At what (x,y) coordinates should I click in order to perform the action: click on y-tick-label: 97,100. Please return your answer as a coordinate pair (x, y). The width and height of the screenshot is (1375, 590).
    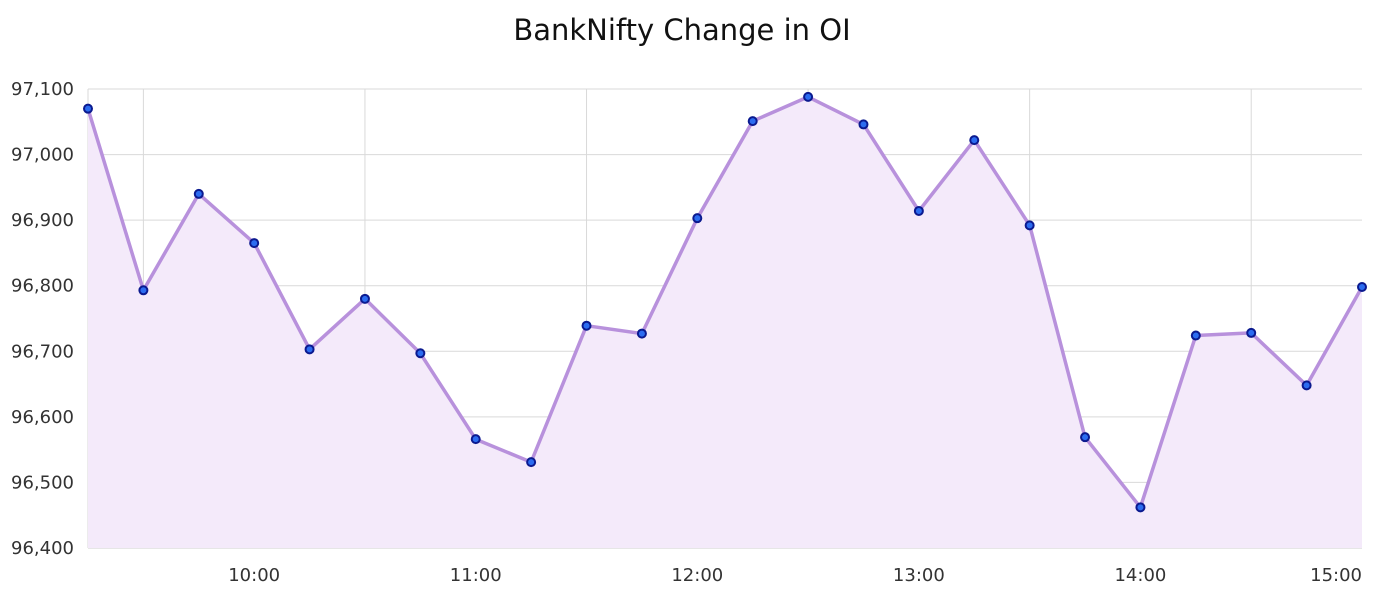
    Looking at the image, I should click on (42, 89).